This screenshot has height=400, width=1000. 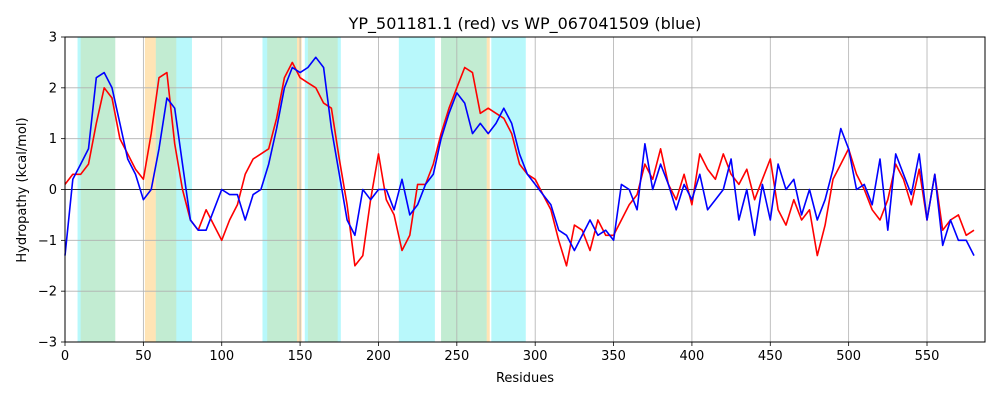 What do you see at coordinates (47, 343) in the screenshot?
I see `y-tick-label: −3` at bounding box center [47, 343].